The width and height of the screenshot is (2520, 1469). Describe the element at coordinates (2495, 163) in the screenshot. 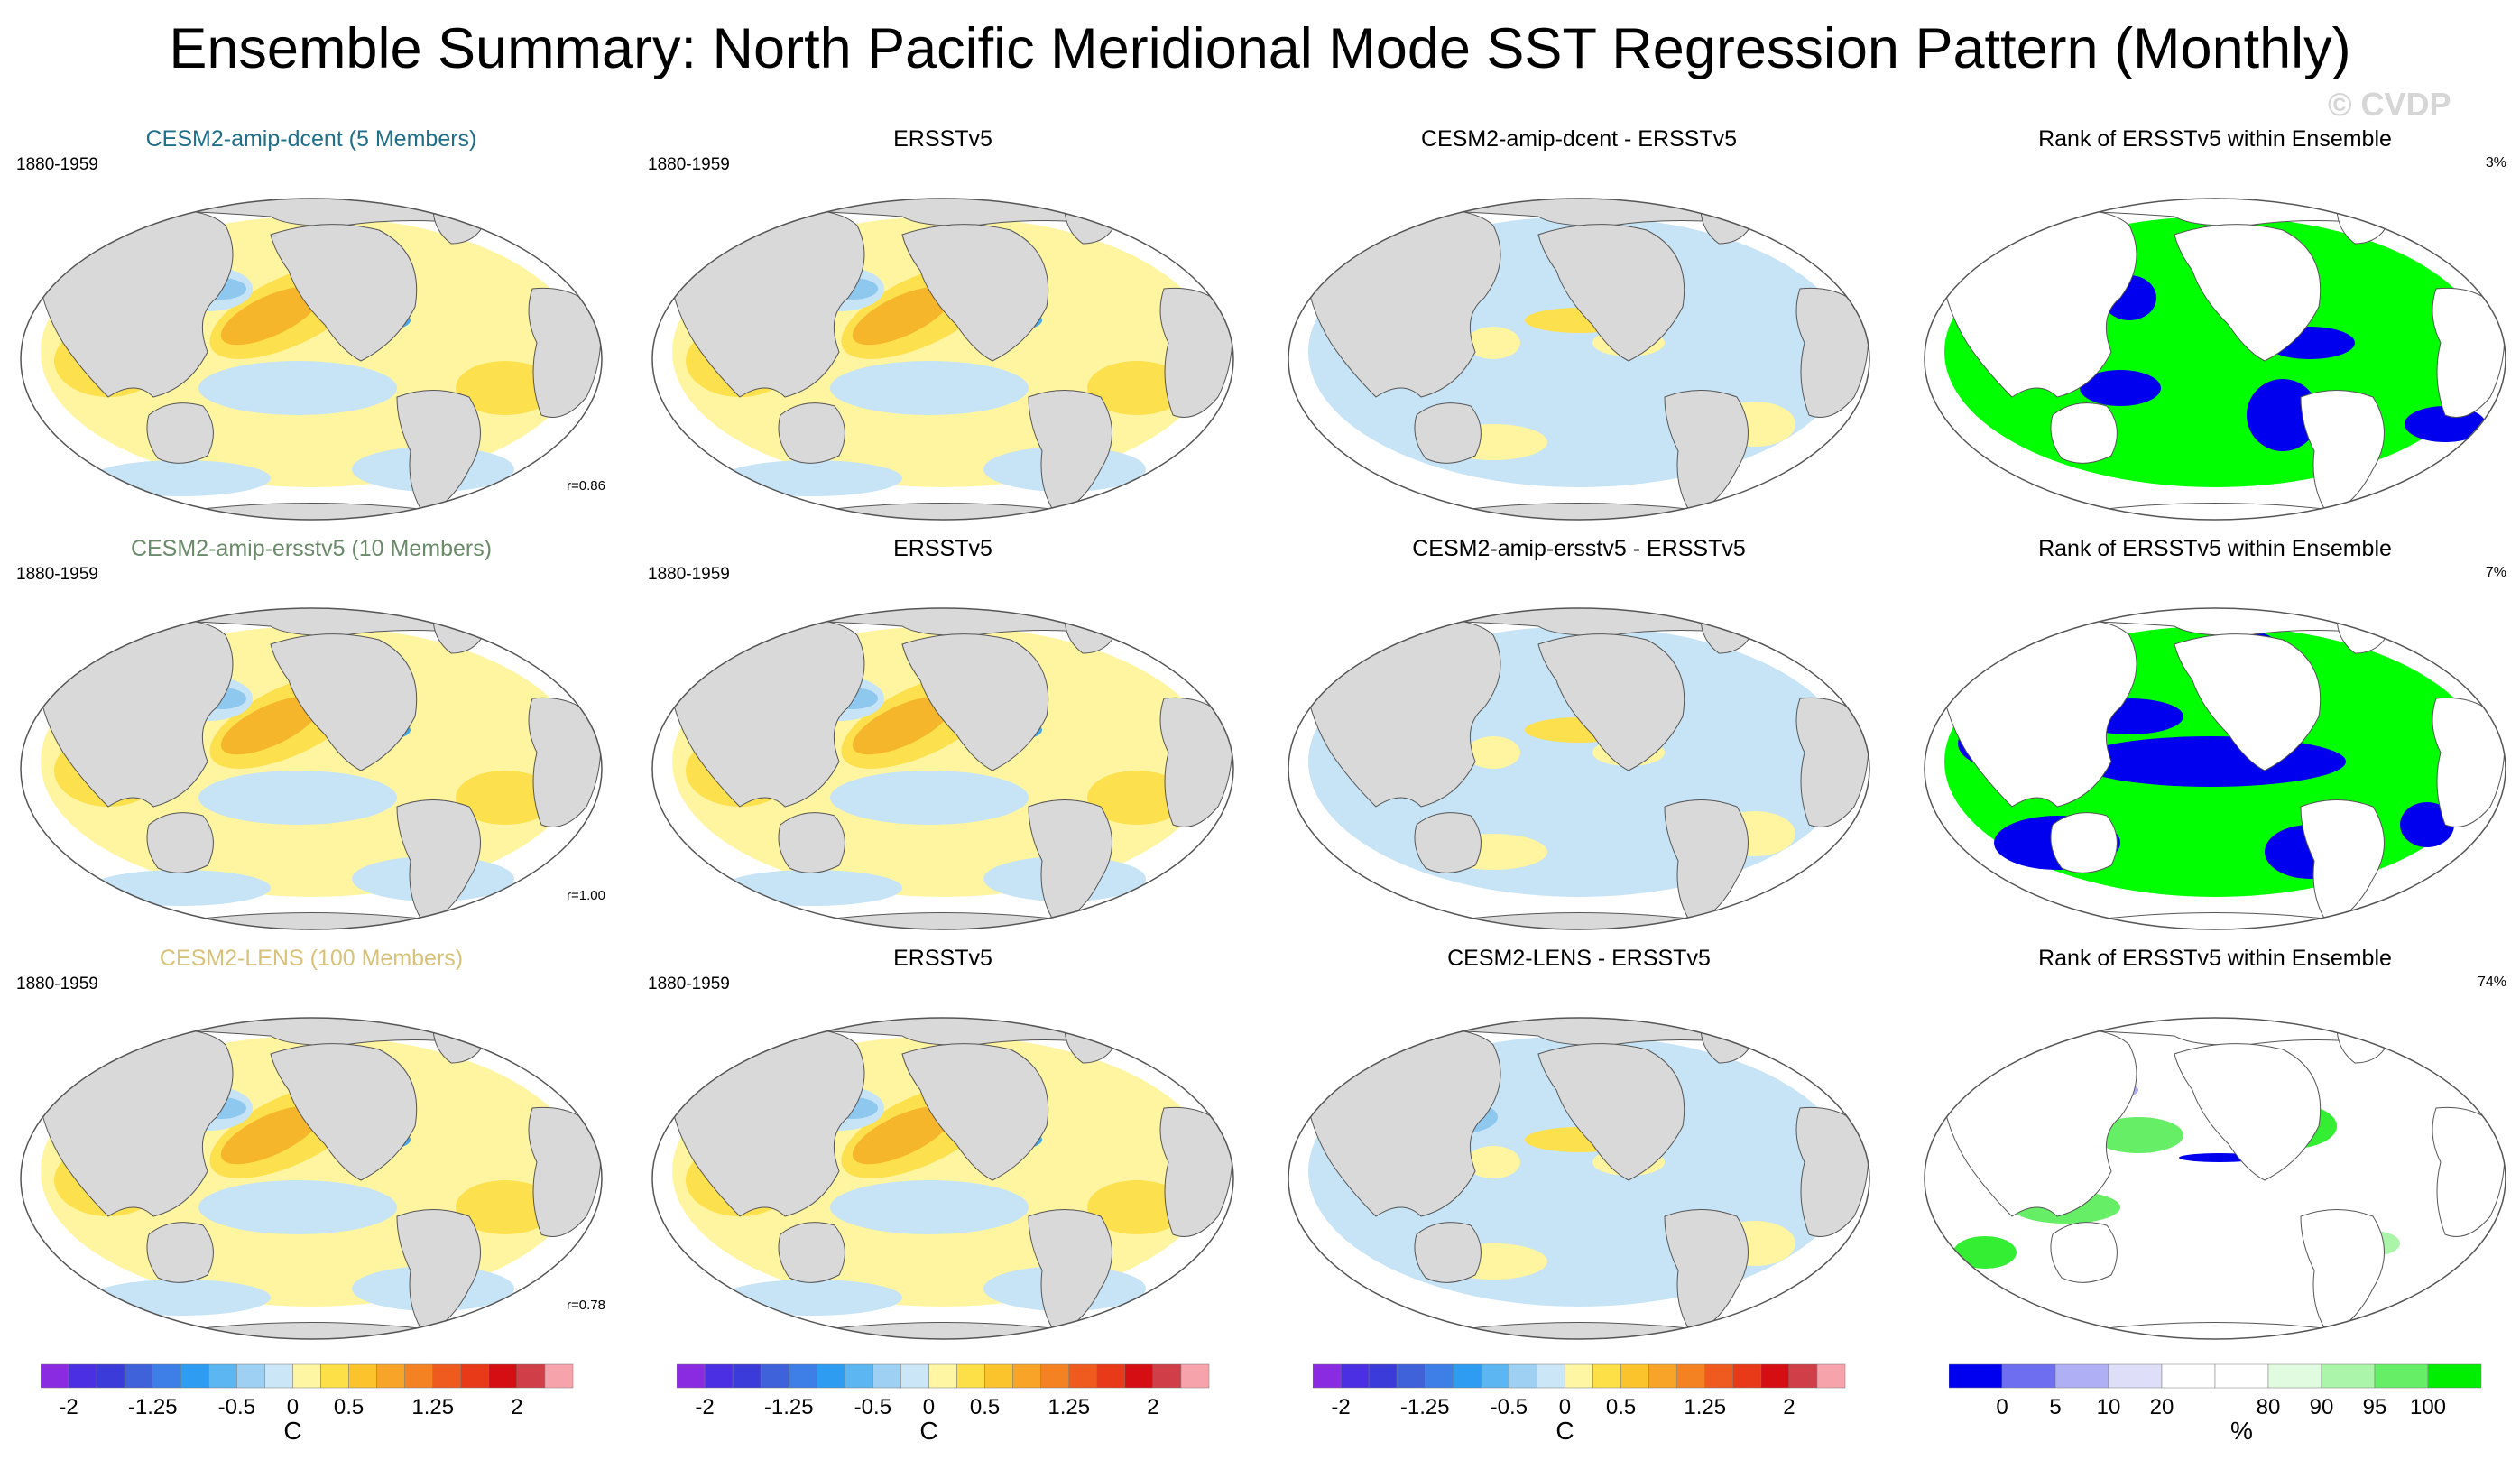

I see `rank-percent: 3%` at that location.